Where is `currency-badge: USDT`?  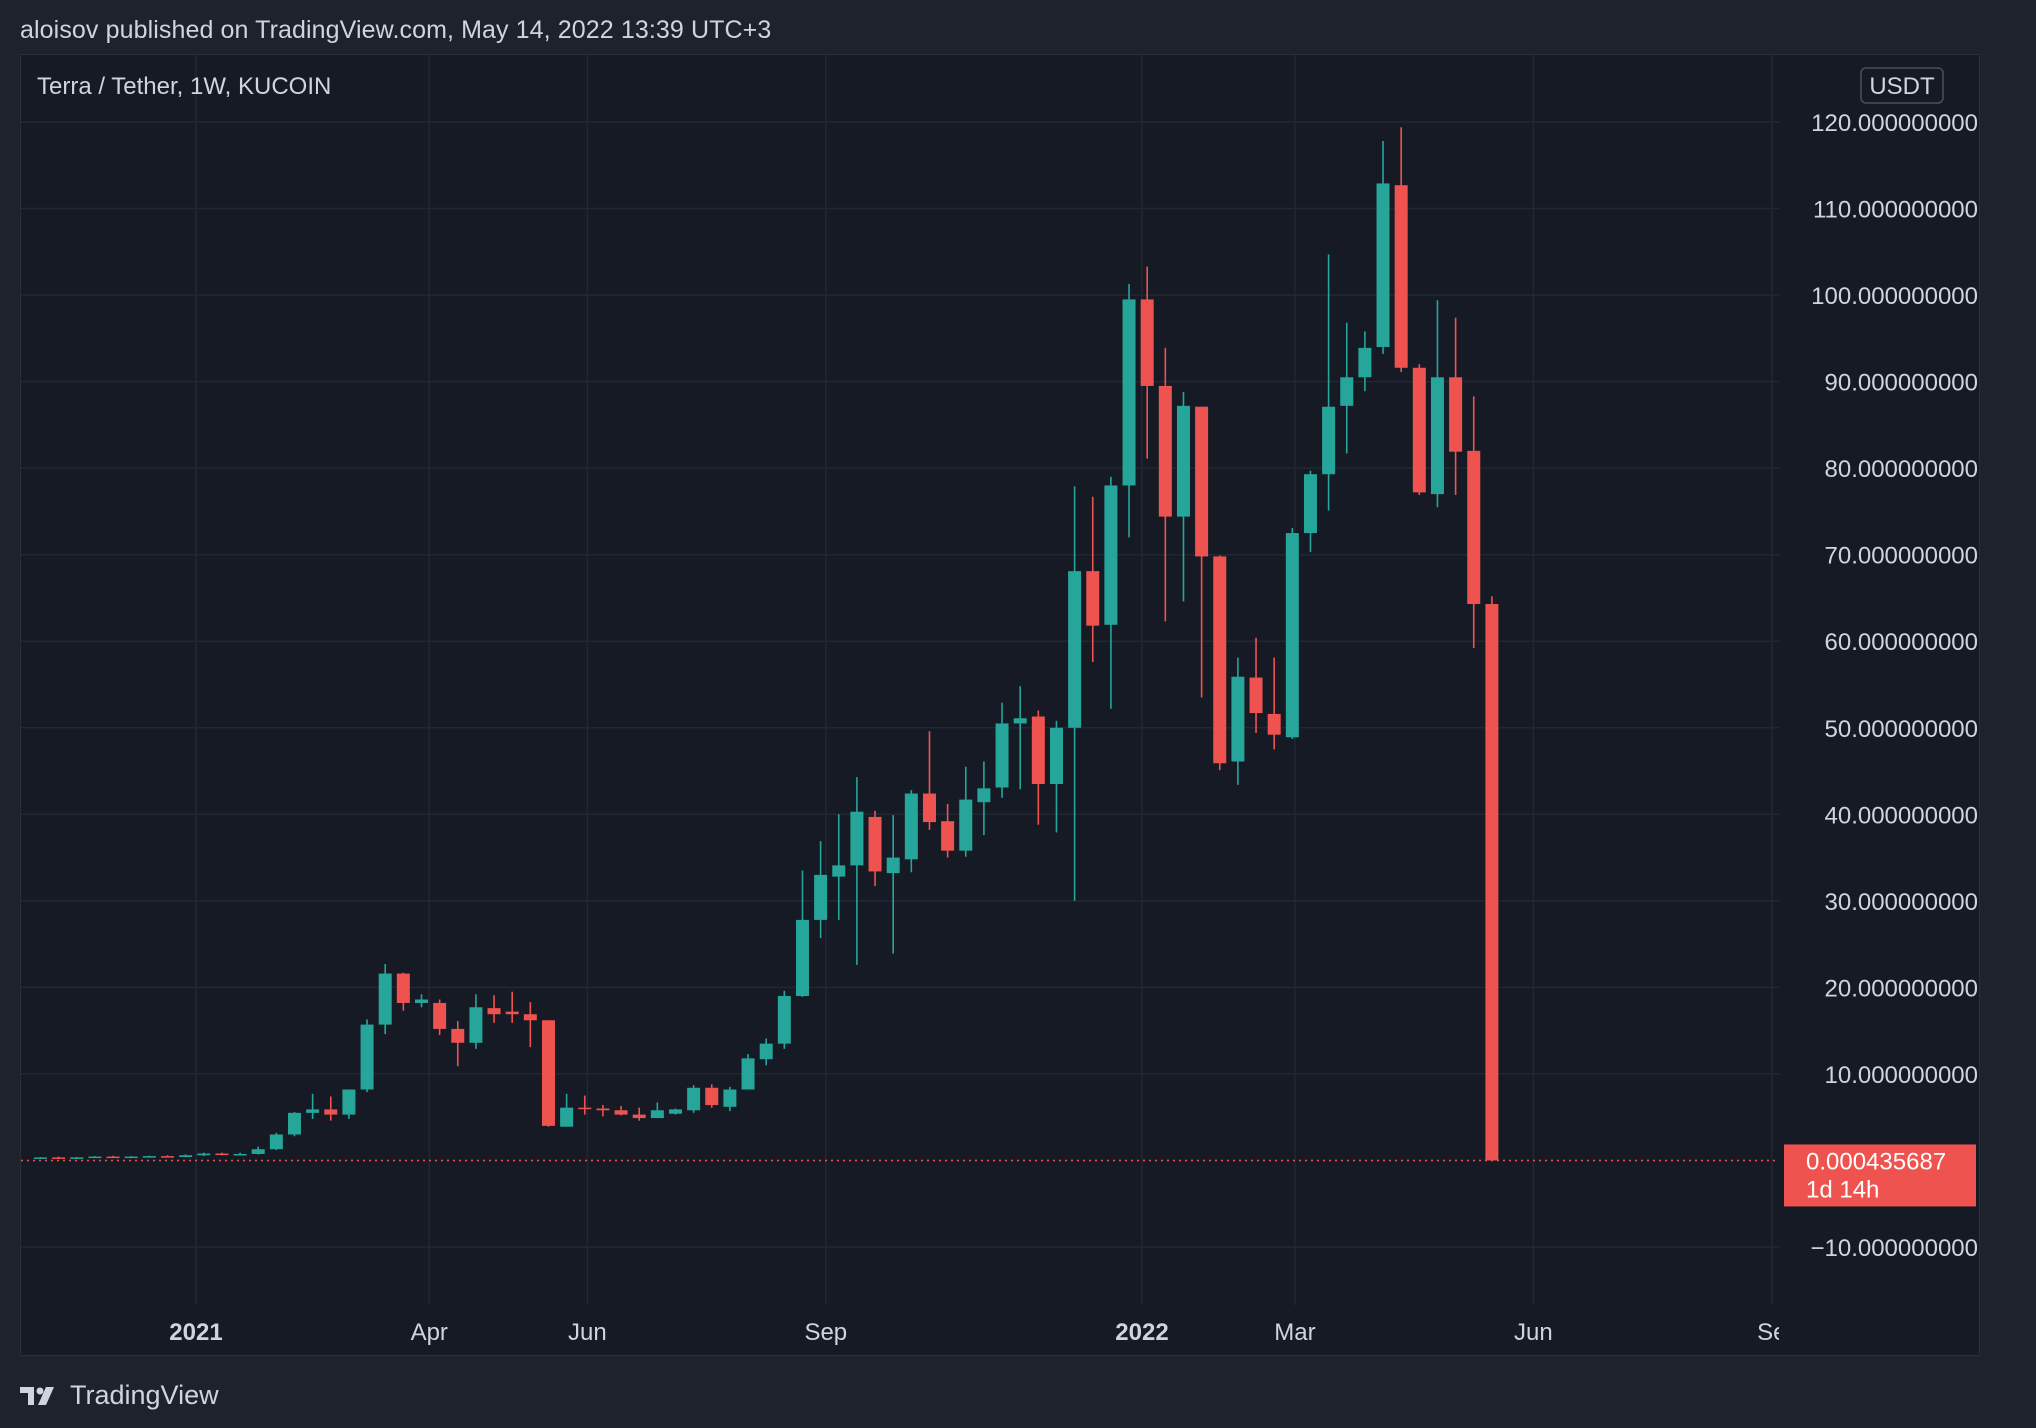
currency-badge: USDT is located at coordinates (1902, 85).